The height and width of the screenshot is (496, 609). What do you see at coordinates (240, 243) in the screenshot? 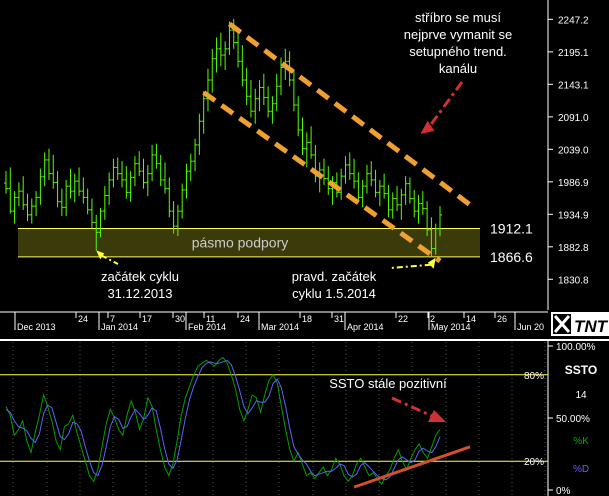
I see `support-band-label: pásmo podpory` at bounding box center [240, 243].